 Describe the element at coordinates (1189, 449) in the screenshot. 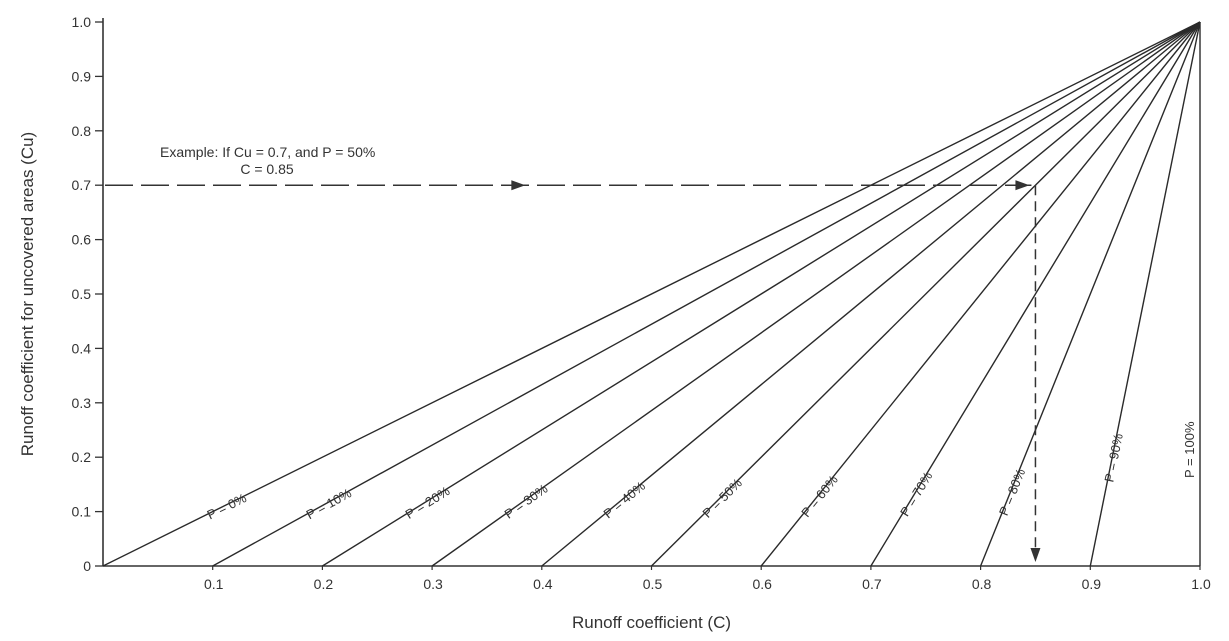

I see `series-label: P = 100%` at that location.